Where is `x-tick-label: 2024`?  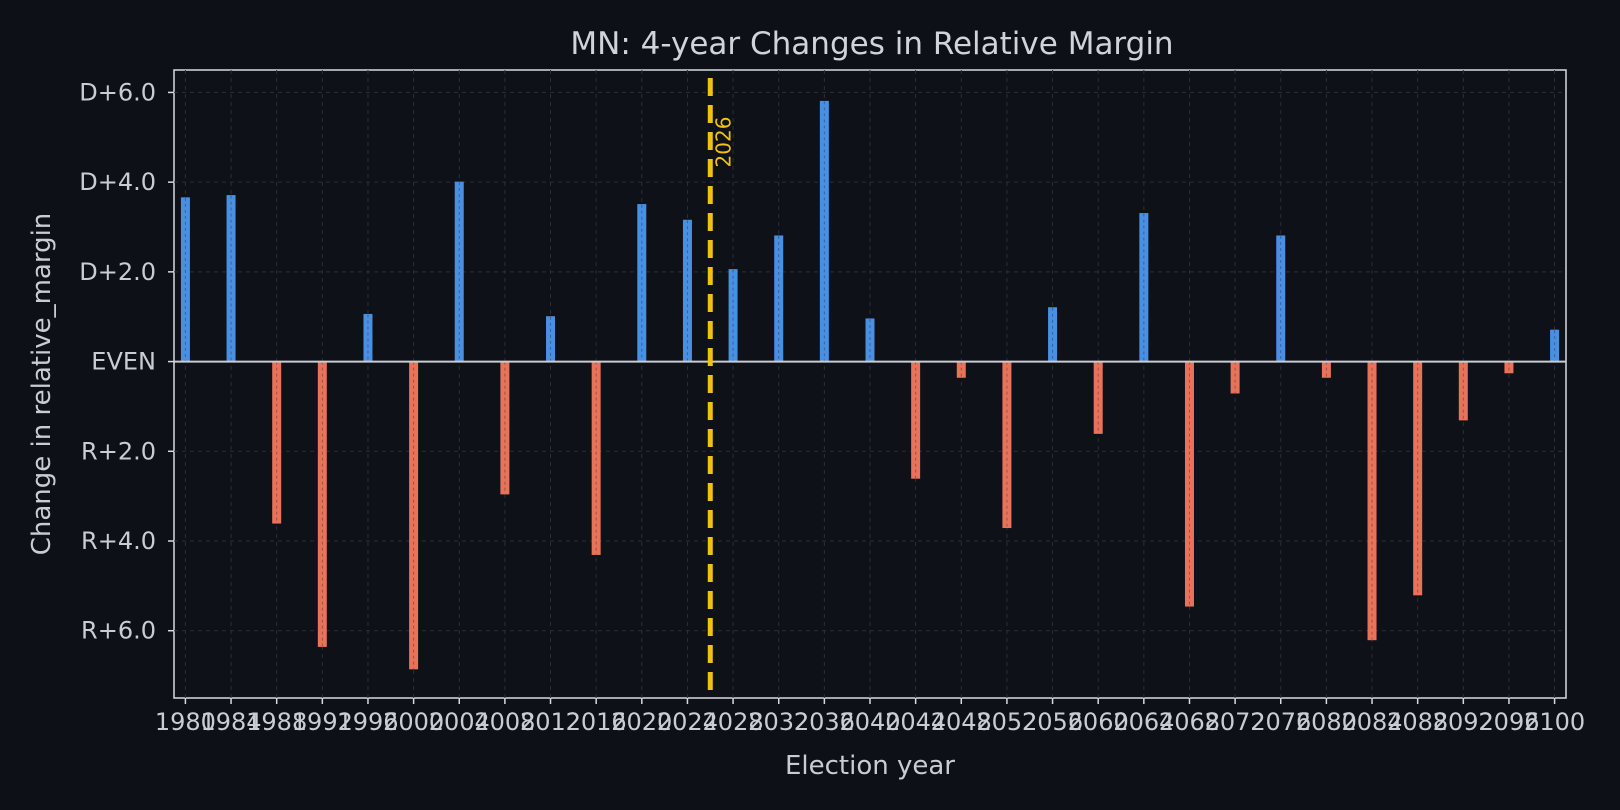
x-tick-label: 2024 is located at coordinates (687, 722).